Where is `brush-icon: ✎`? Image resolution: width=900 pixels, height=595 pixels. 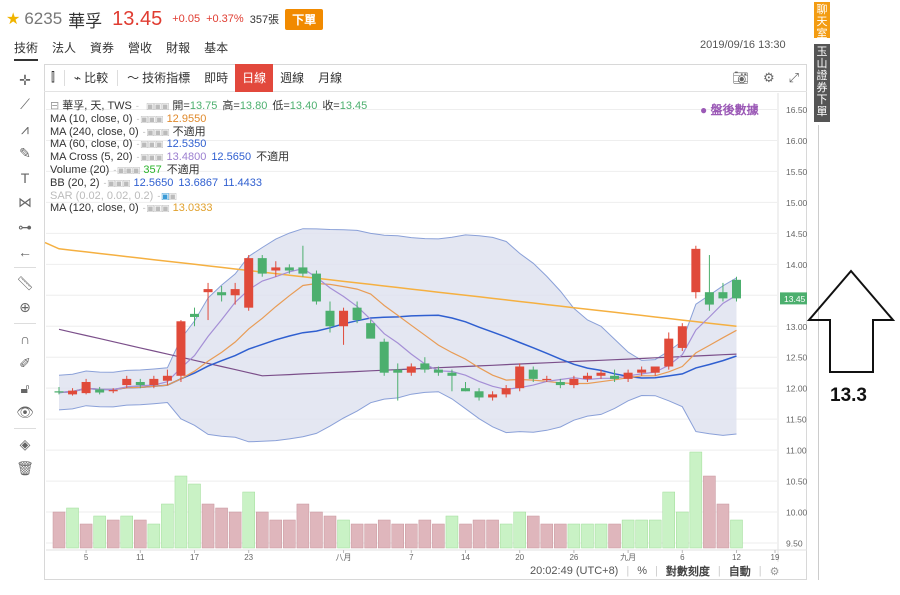
brush-icon: ✎ is located at coordinates (25, 153).